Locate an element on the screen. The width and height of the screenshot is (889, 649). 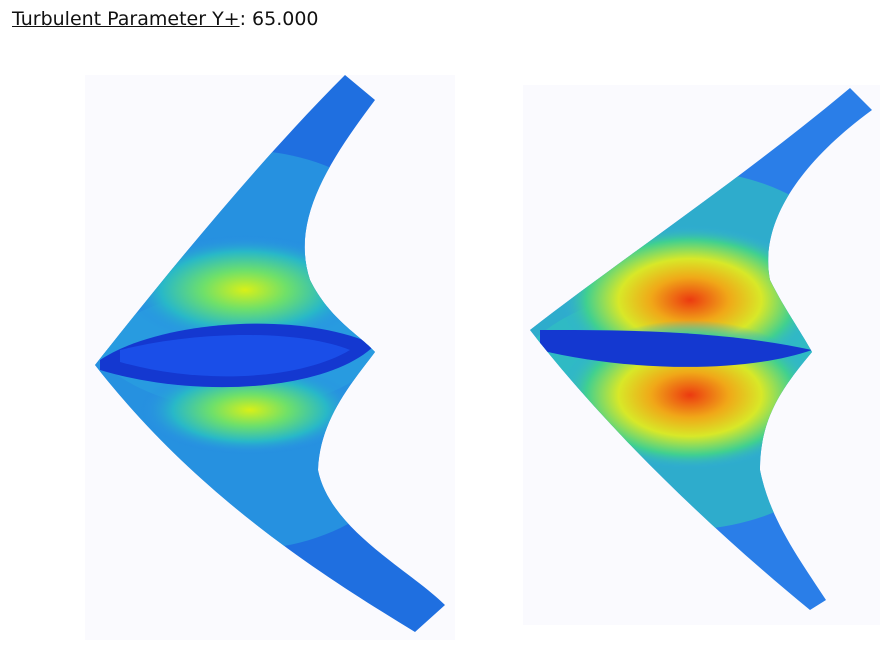
header-label: Turbulent Parameter Y+ is located at coordinates (126, 19).